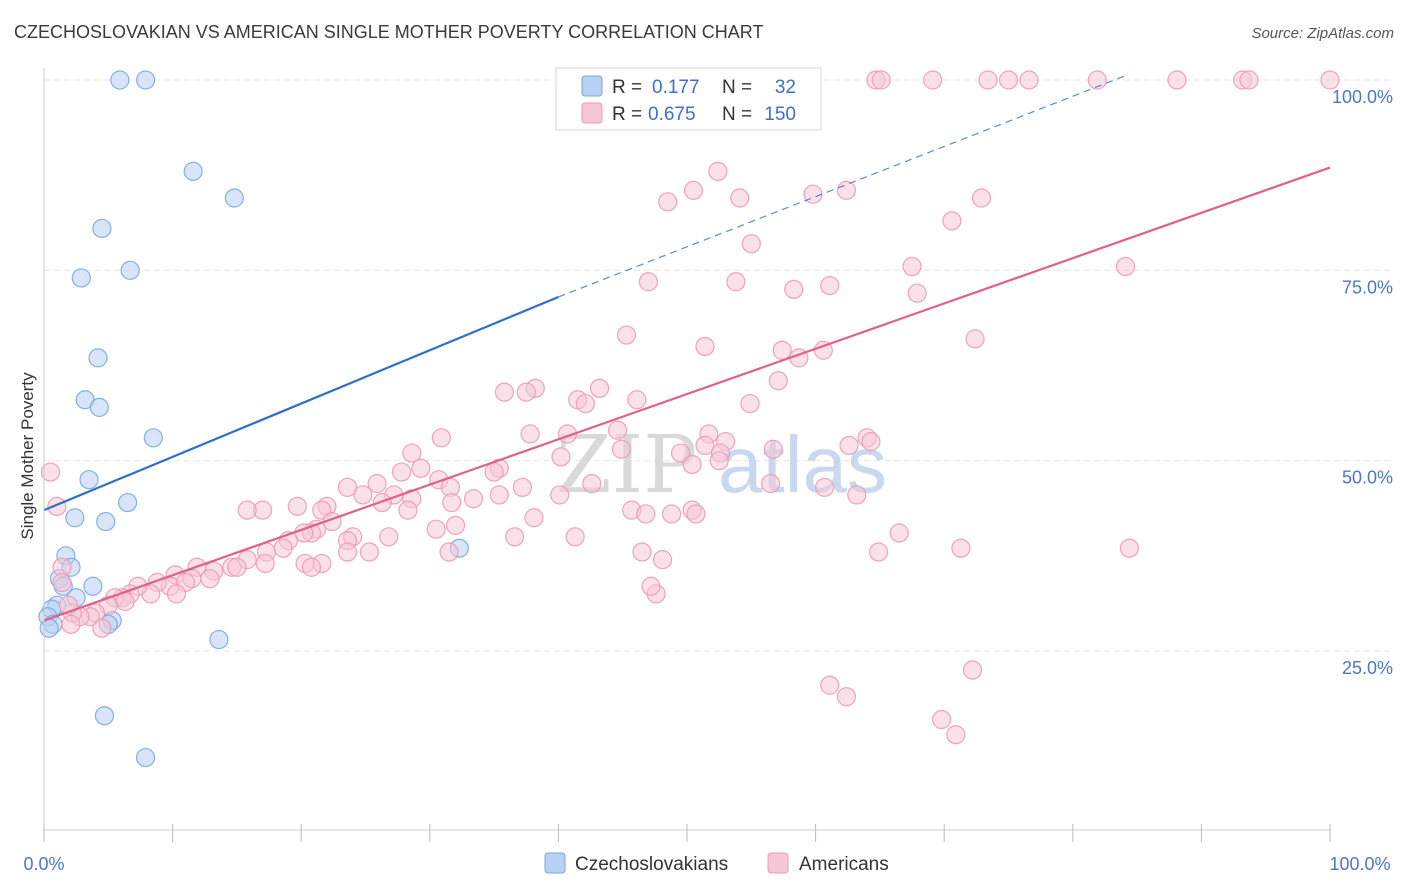  What do you see at coordinates (592, 113) in the screenshot?
I see `stats-legend-swatch-americans` at bounding box center [592, 113].